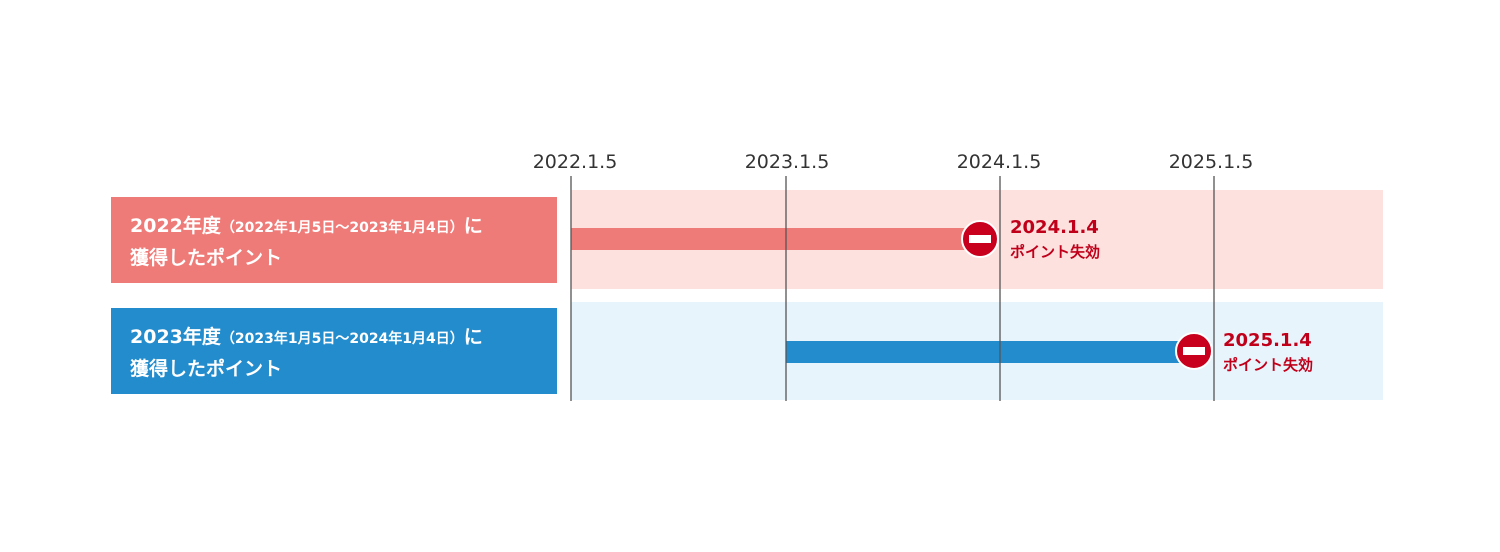 This screenshot has height=552, width=1500. What do you see at coordinates (342, 227) in the screenshot?
I see `period: （2022年1月5日〜2023年1月4日）` at bounding box center [342, 227].